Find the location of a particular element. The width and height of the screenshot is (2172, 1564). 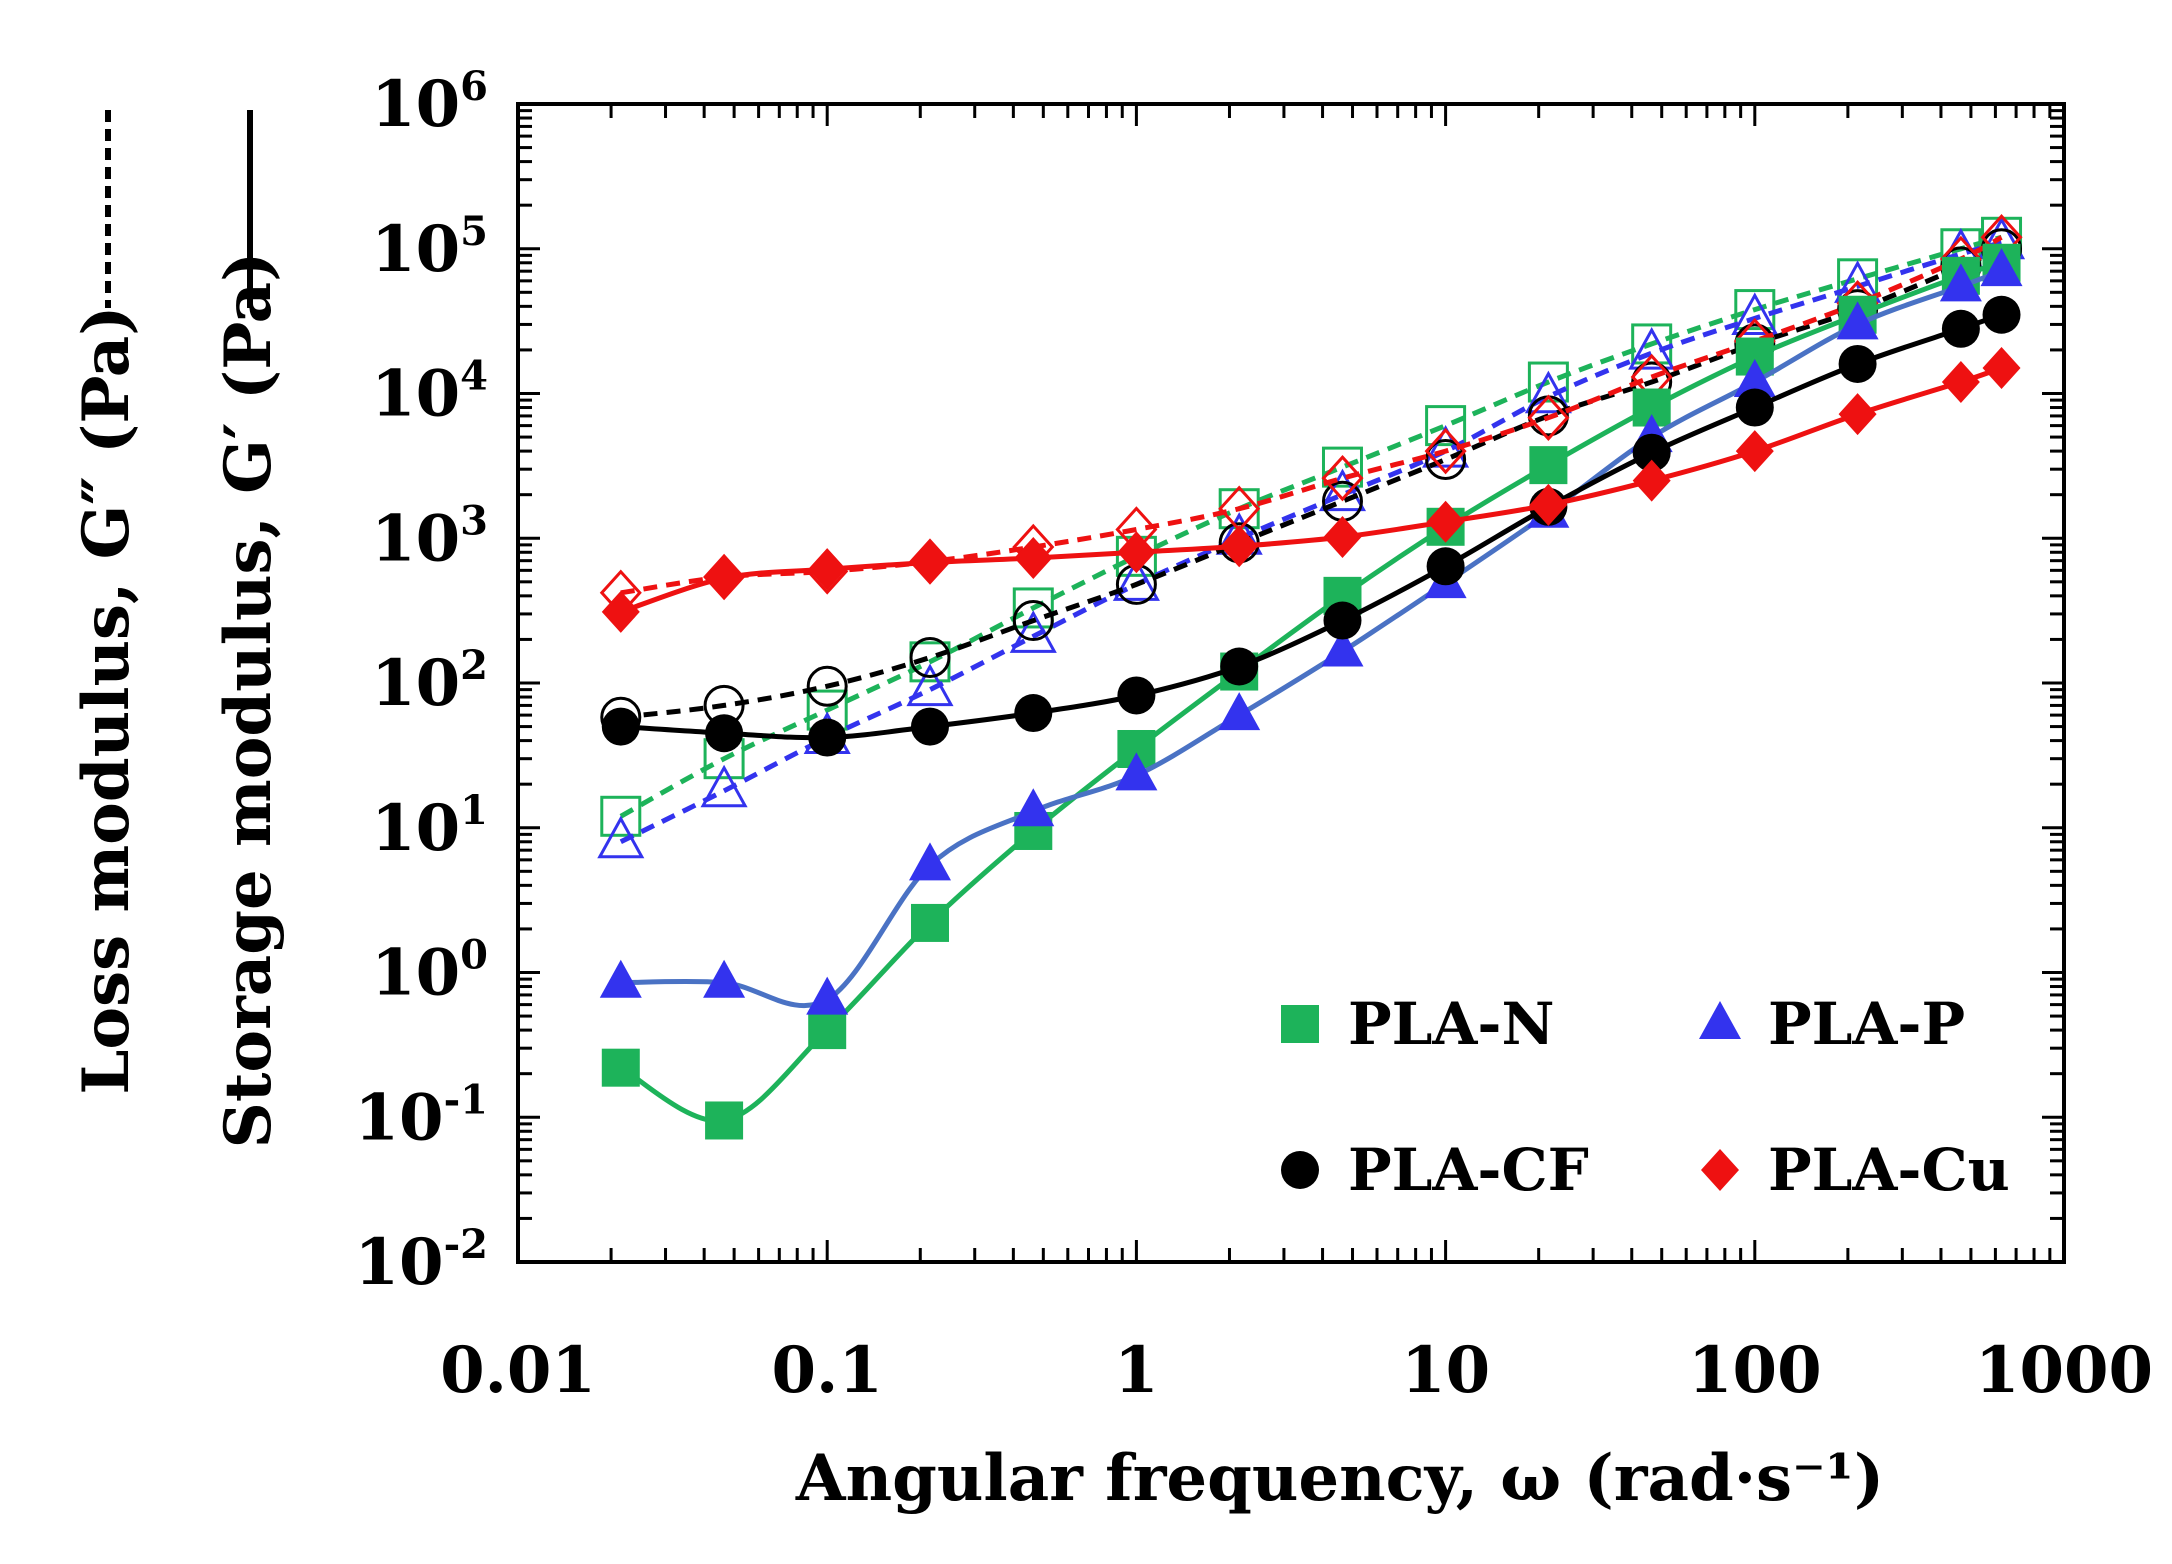

legend: PLA-N PLA-P PLA-CF PLA-Cu is located at coordinates (1645, 1097).